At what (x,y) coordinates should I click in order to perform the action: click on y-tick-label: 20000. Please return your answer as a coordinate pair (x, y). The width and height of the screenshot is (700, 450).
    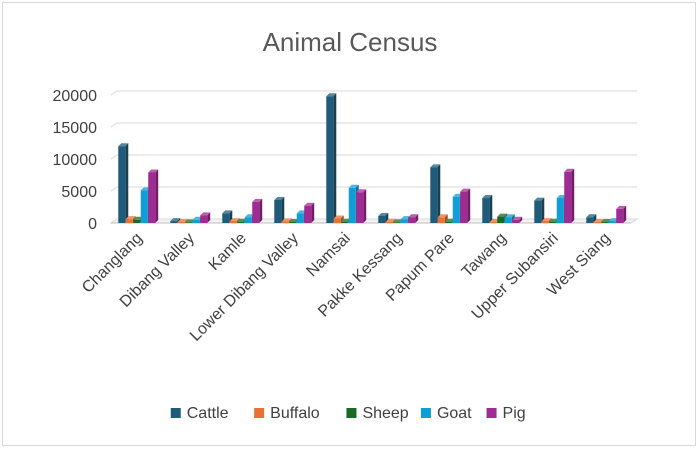
    Looking at the image, I should click on (75, 96).